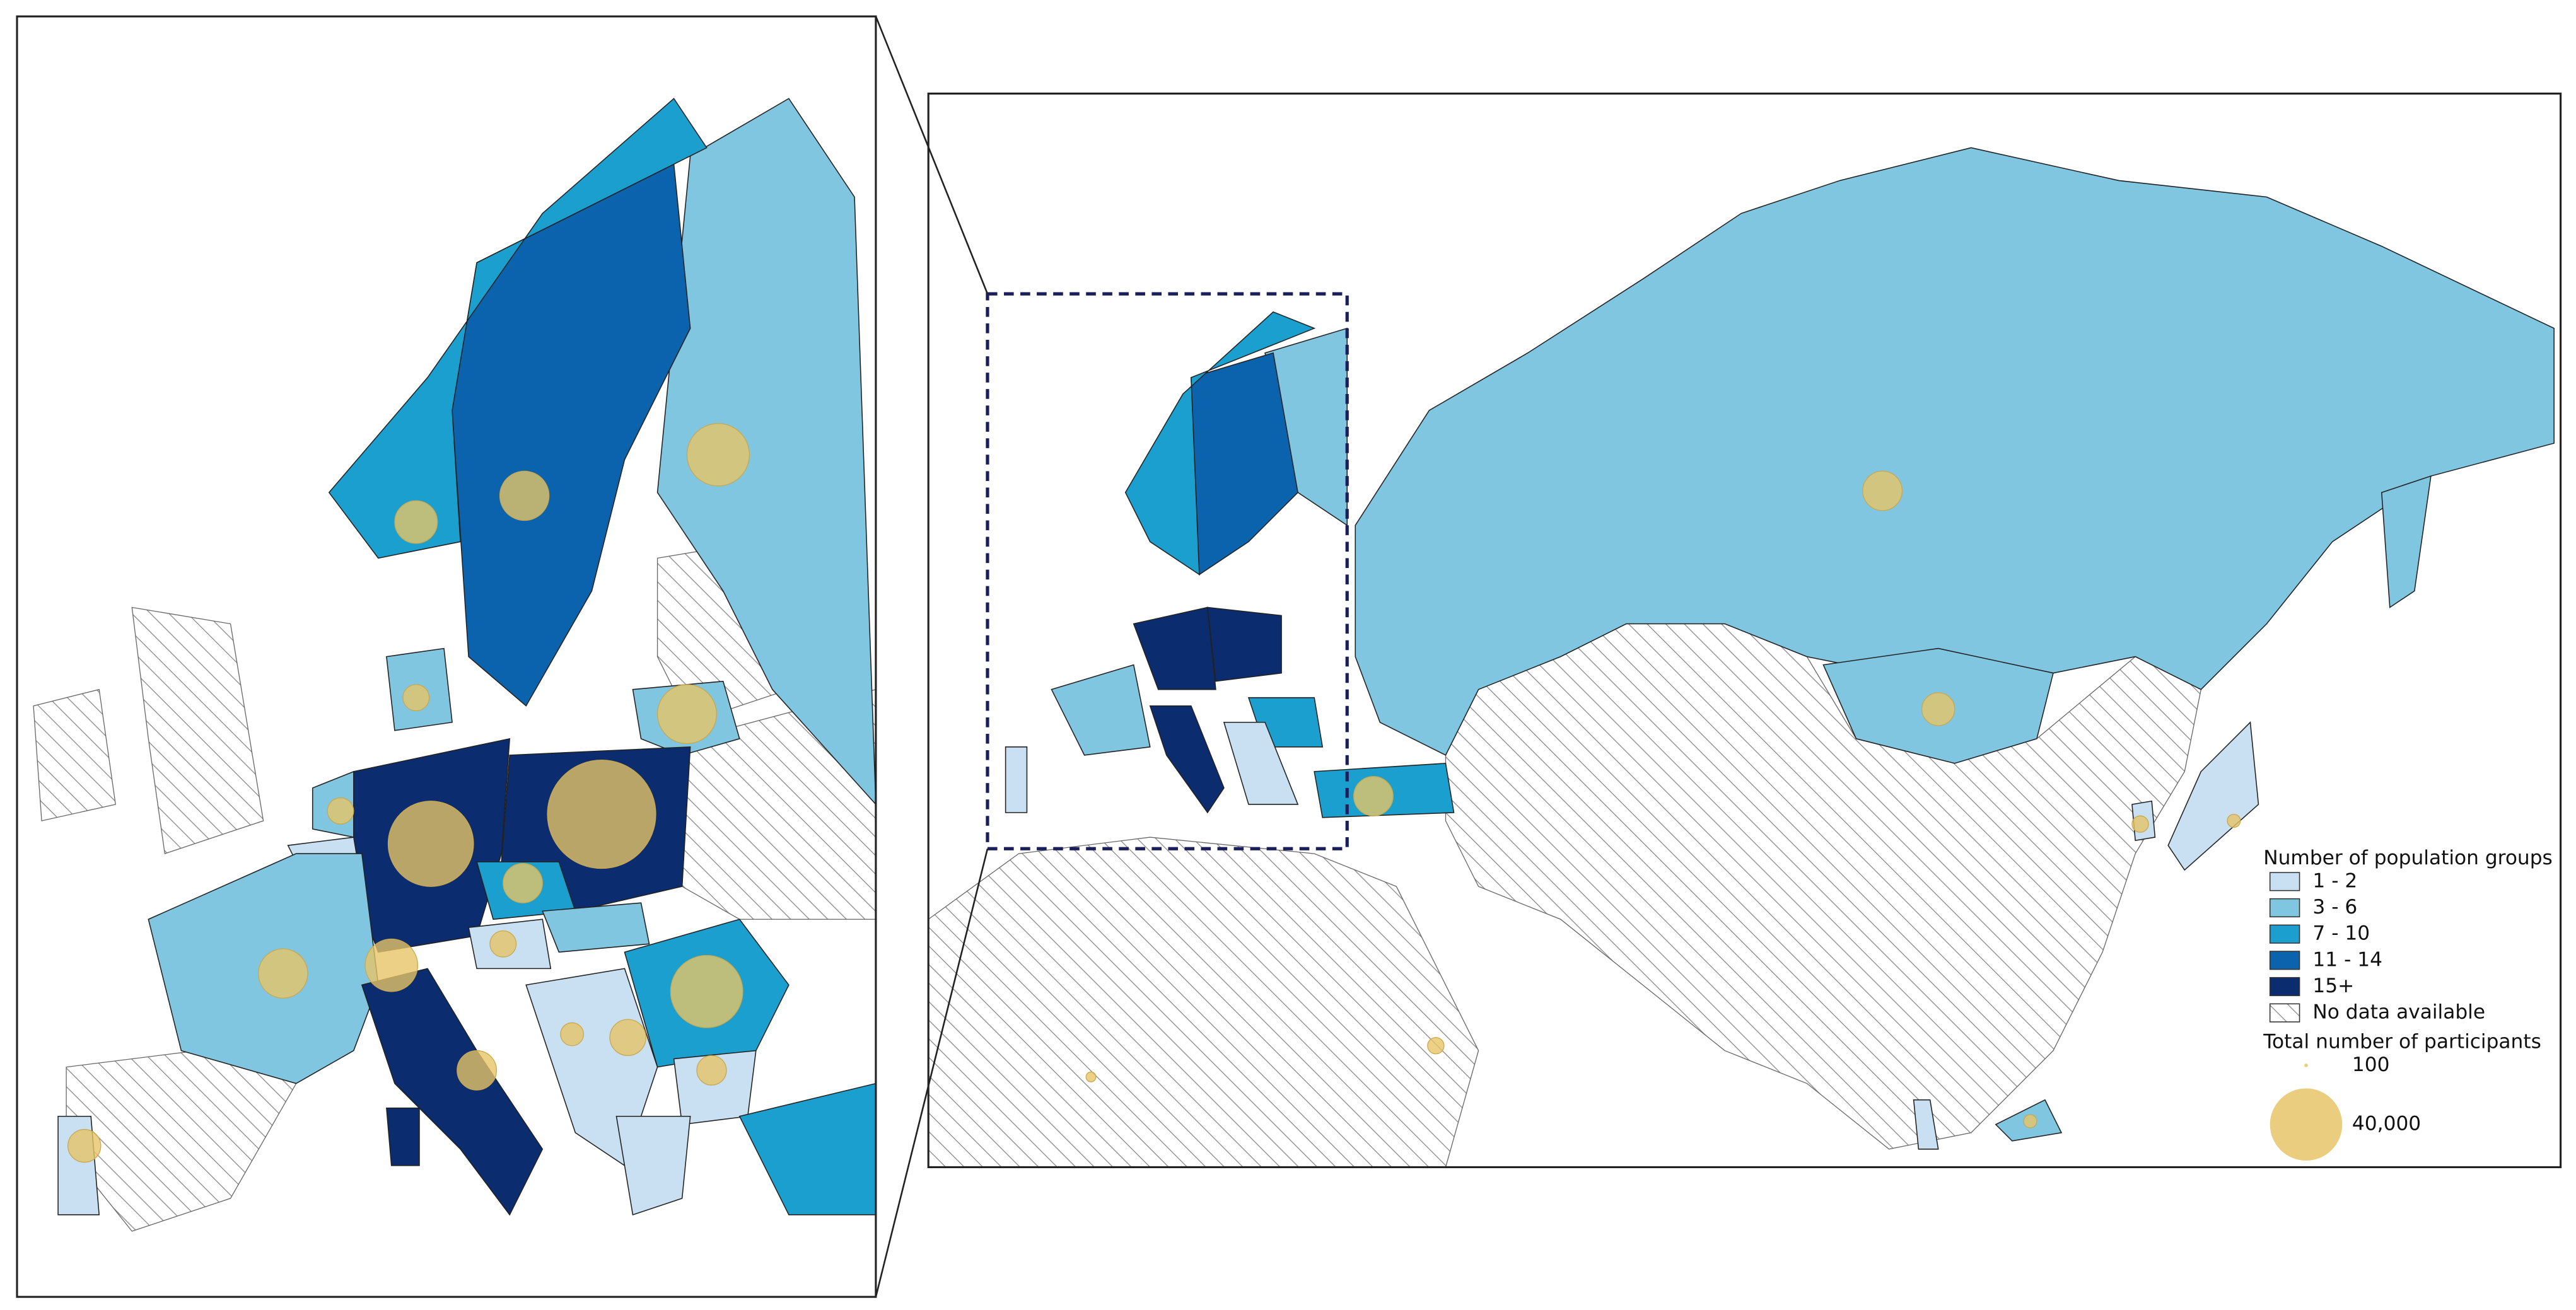  I want to click on legend-label: 11 - 14, so click(2347, 959).